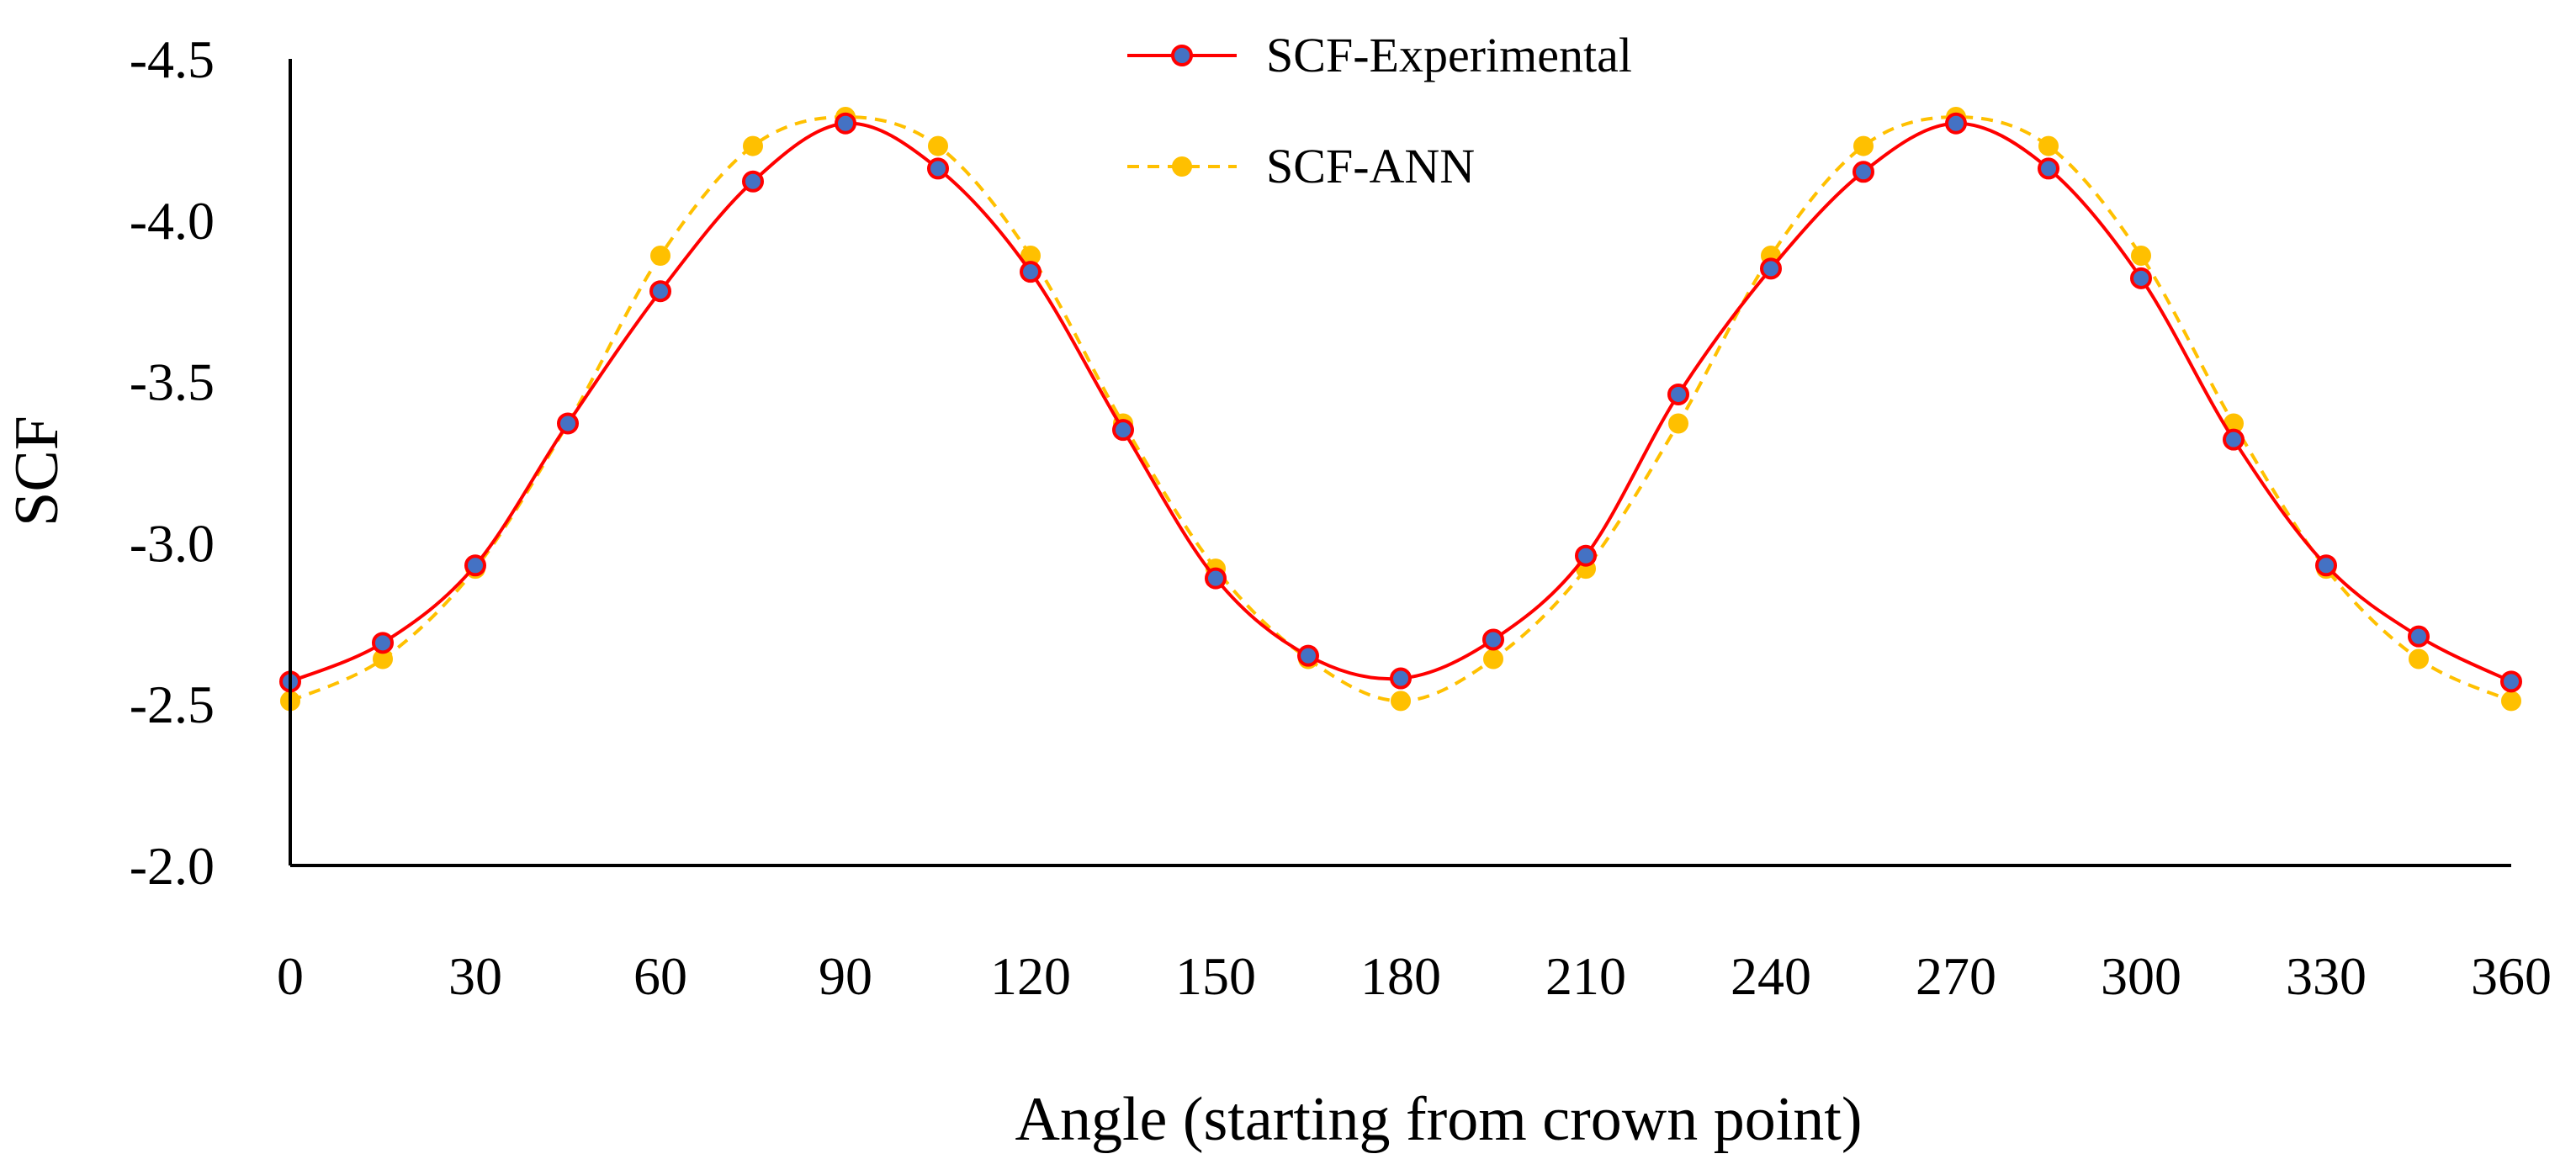 The image size is (2576, 1175). I want to click on y-tick-label: -3.0, so click(172, 543).